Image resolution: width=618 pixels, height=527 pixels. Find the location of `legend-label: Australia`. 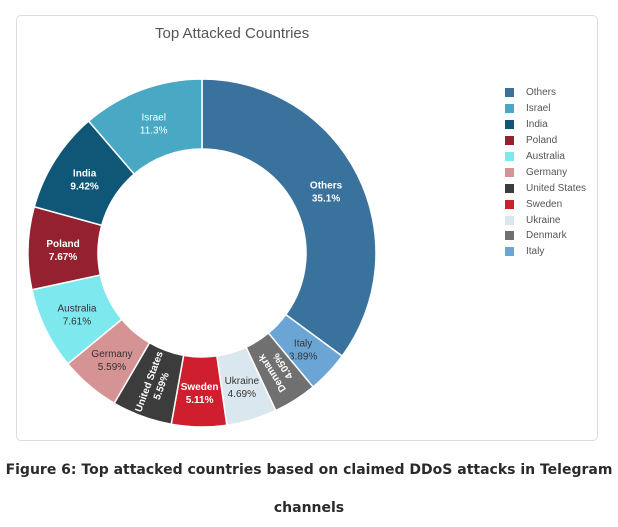

legend-label: Australia is located at coordinates (545, 156).